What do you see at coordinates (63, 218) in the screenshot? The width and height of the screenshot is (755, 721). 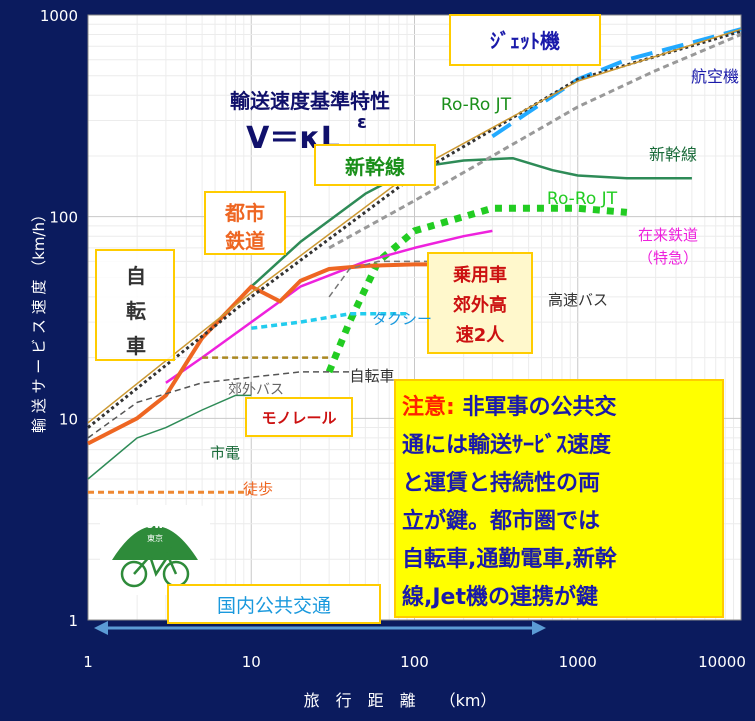 I see `y-tick-label: 100` at bounding box center [63, 218].